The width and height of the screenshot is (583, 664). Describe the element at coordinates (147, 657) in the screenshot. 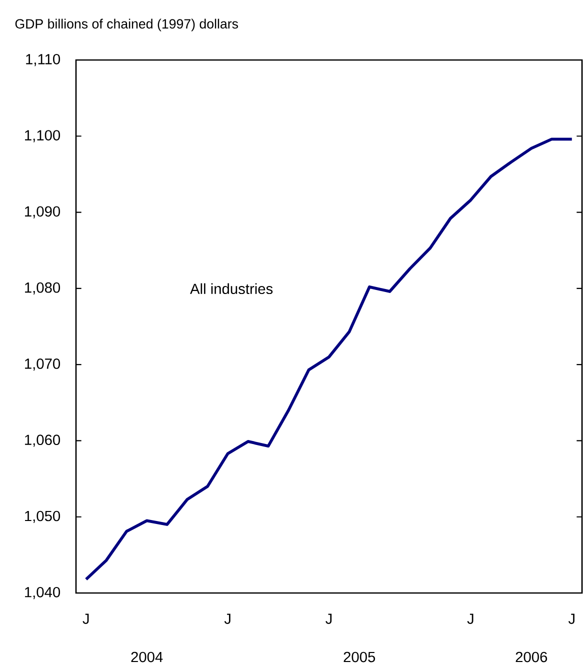

I see `text: 2004` at that location.